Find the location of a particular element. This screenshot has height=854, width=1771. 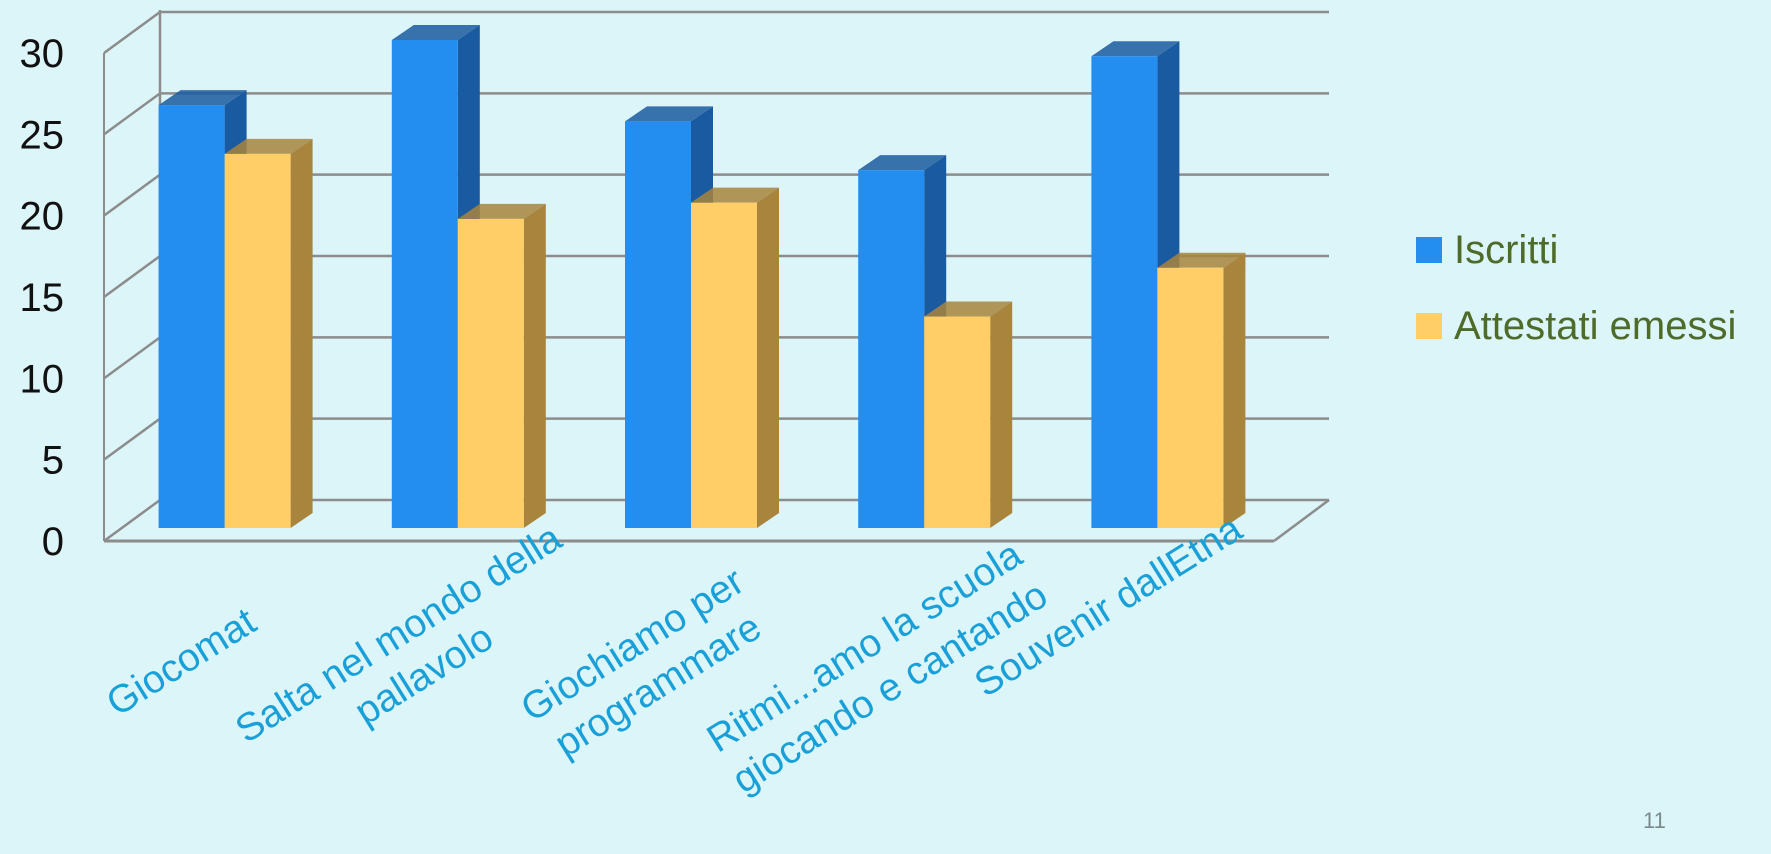

legend-item-iscritti: Iscritti is located at coordinates (1576, 250).